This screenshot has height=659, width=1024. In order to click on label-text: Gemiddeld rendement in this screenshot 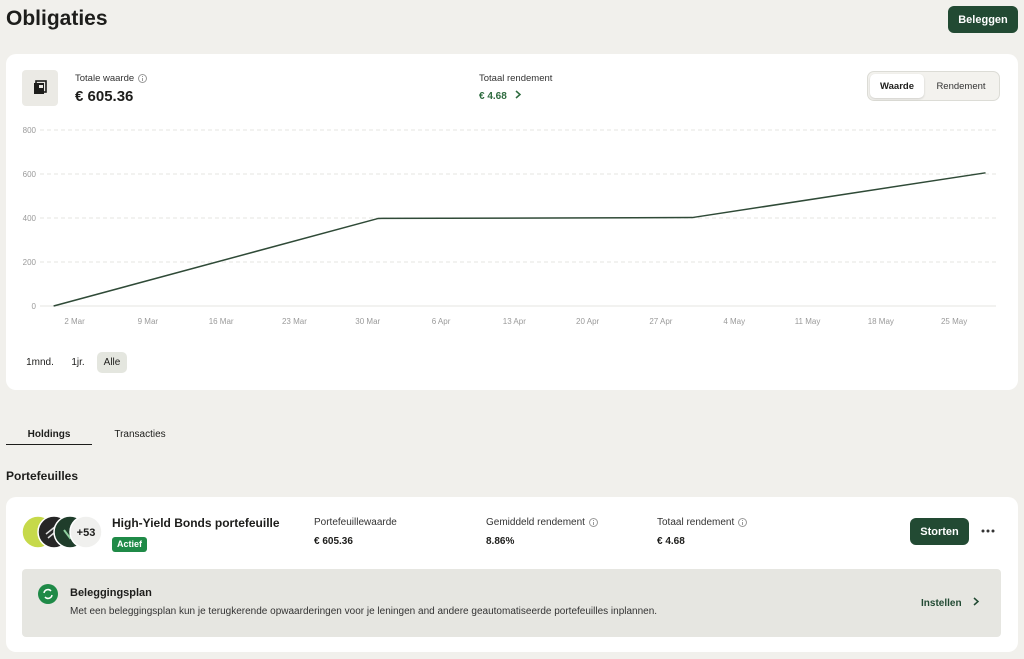, I will do `click(535, 522)`.